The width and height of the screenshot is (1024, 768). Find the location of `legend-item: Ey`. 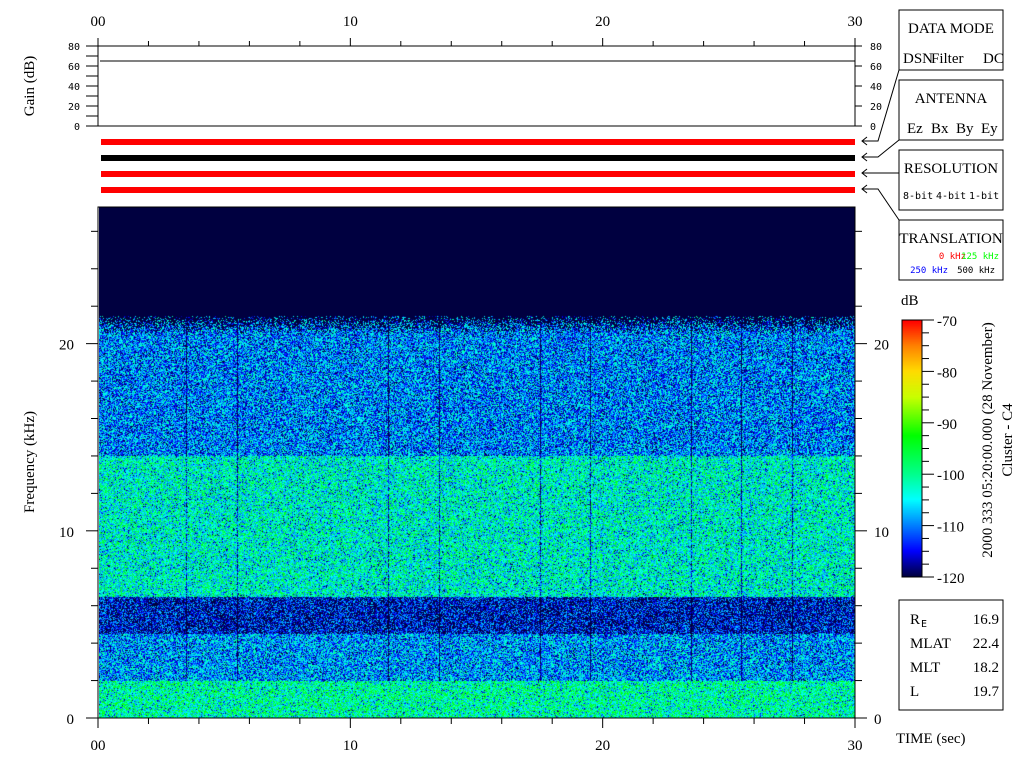

legend-item: Ey is located at coordinates (989, 129).